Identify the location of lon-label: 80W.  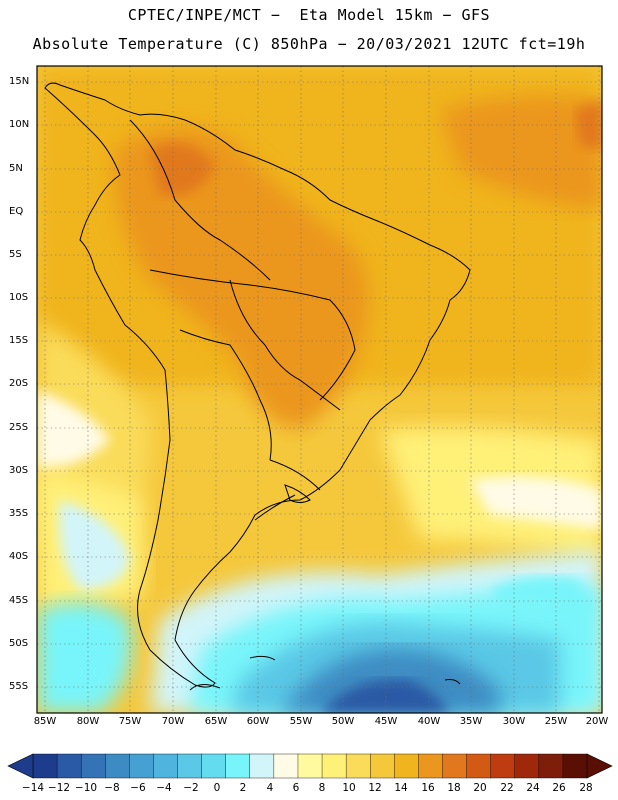
(88, 721).